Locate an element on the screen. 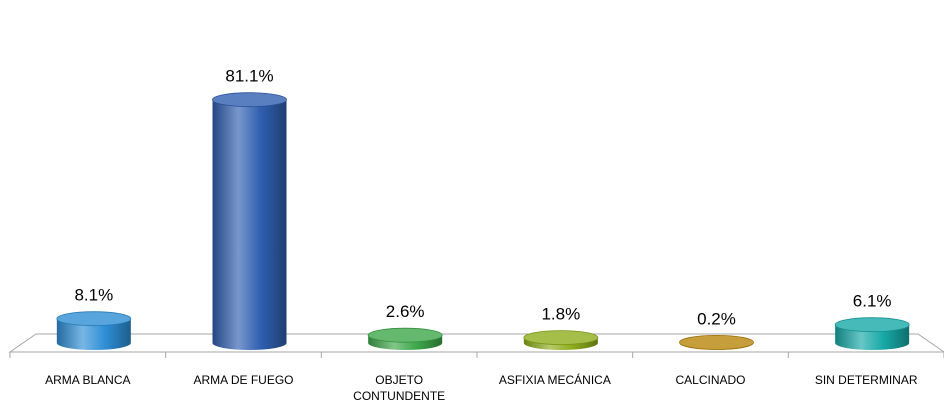  category-label: CALCINADO is located at coordinates (710, 380).